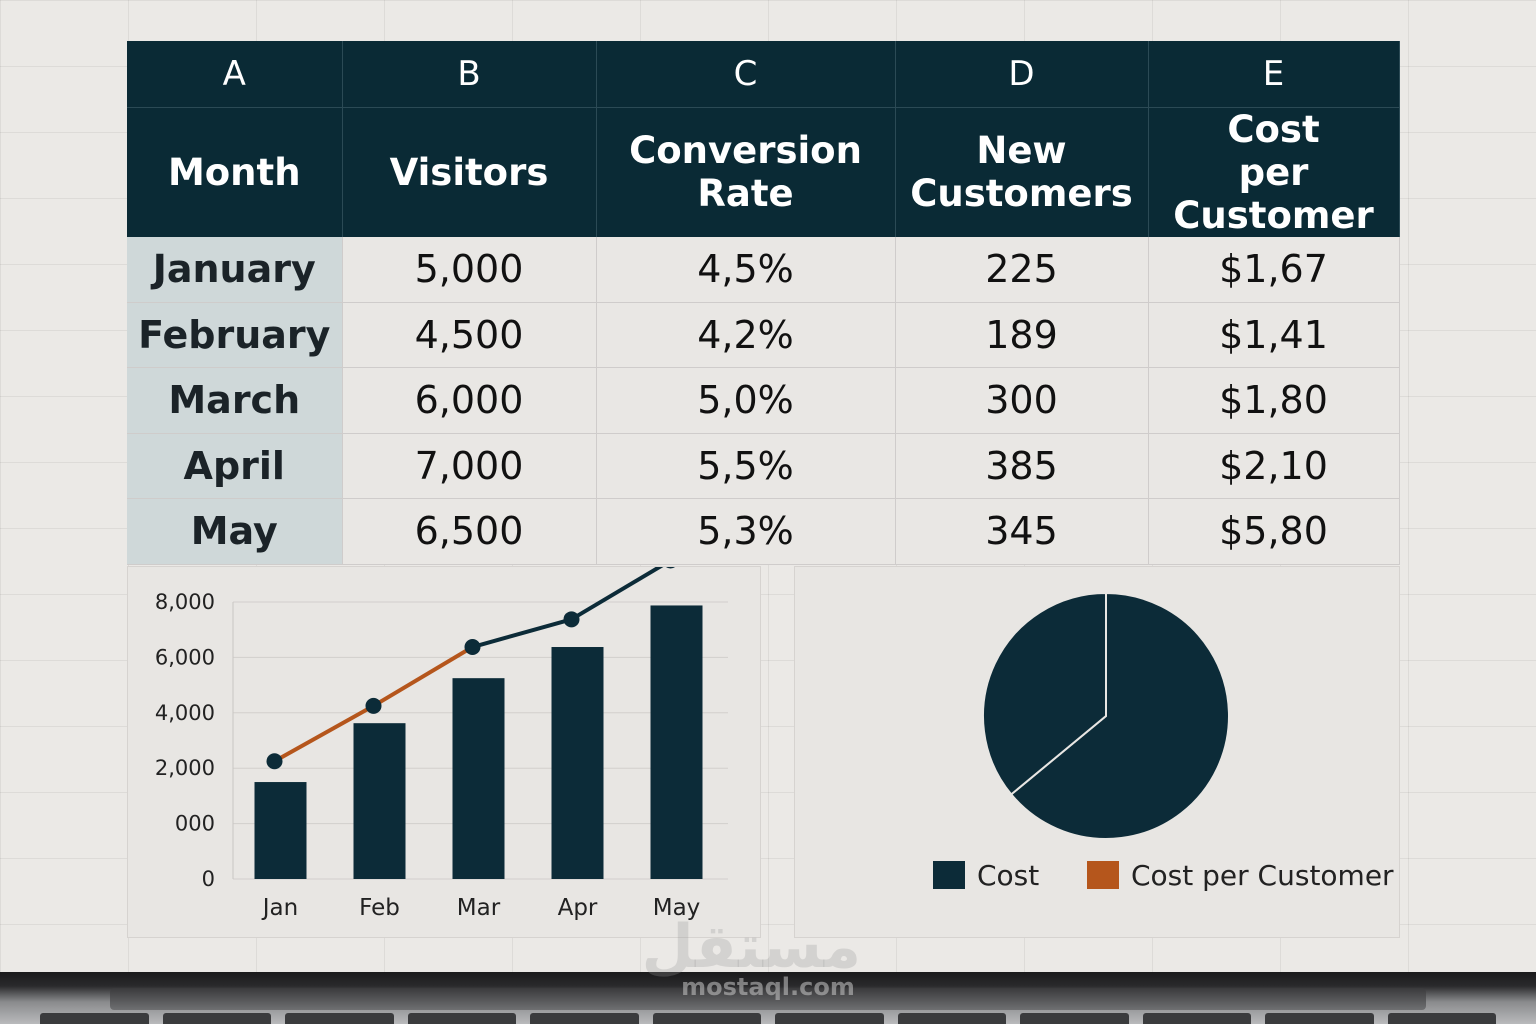 Image resolution: width=1536 pixels, height=1024 pixels. I want to click on keyboard-row, so click(768, 1018).